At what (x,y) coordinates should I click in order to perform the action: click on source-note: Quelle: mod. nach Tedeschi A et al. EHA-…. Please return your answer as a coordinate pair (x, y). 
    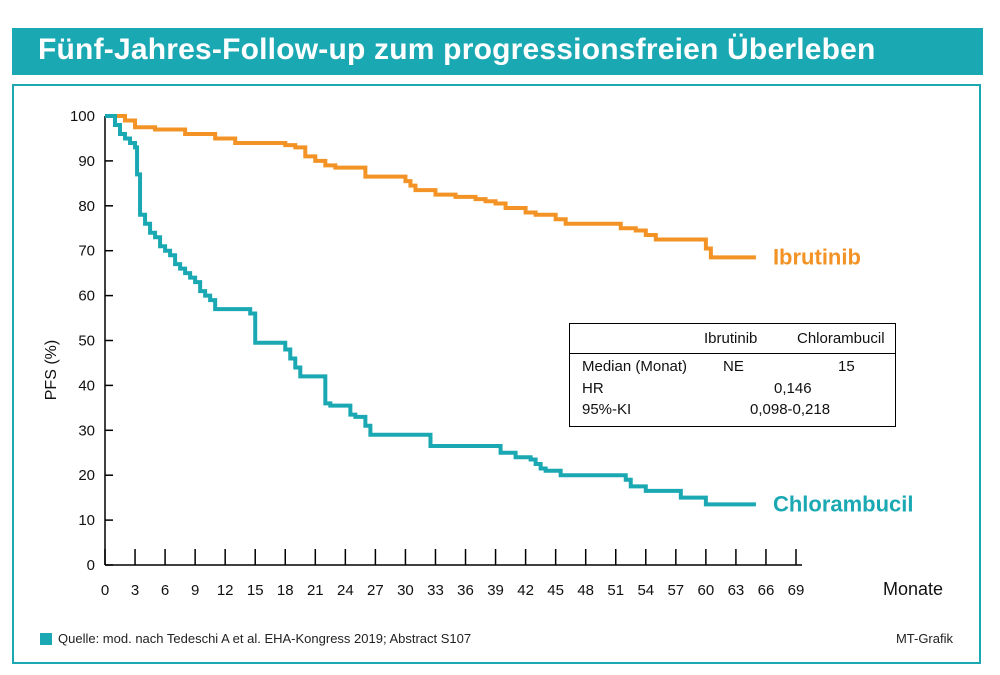
    Looking at the image, I should click on (255, 638).